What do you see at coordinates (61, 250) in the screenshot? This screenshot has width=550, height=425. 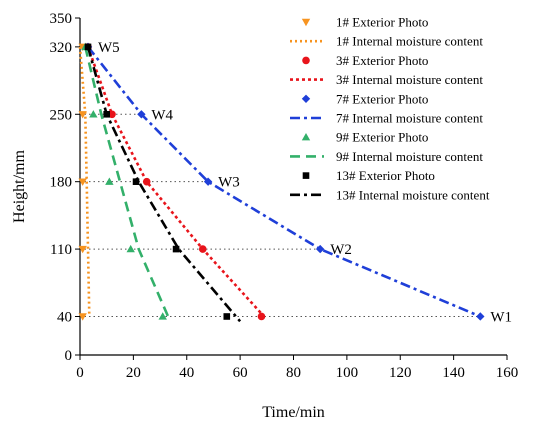 I see `y-tick-label: 110` at bounding box center [61, 250].